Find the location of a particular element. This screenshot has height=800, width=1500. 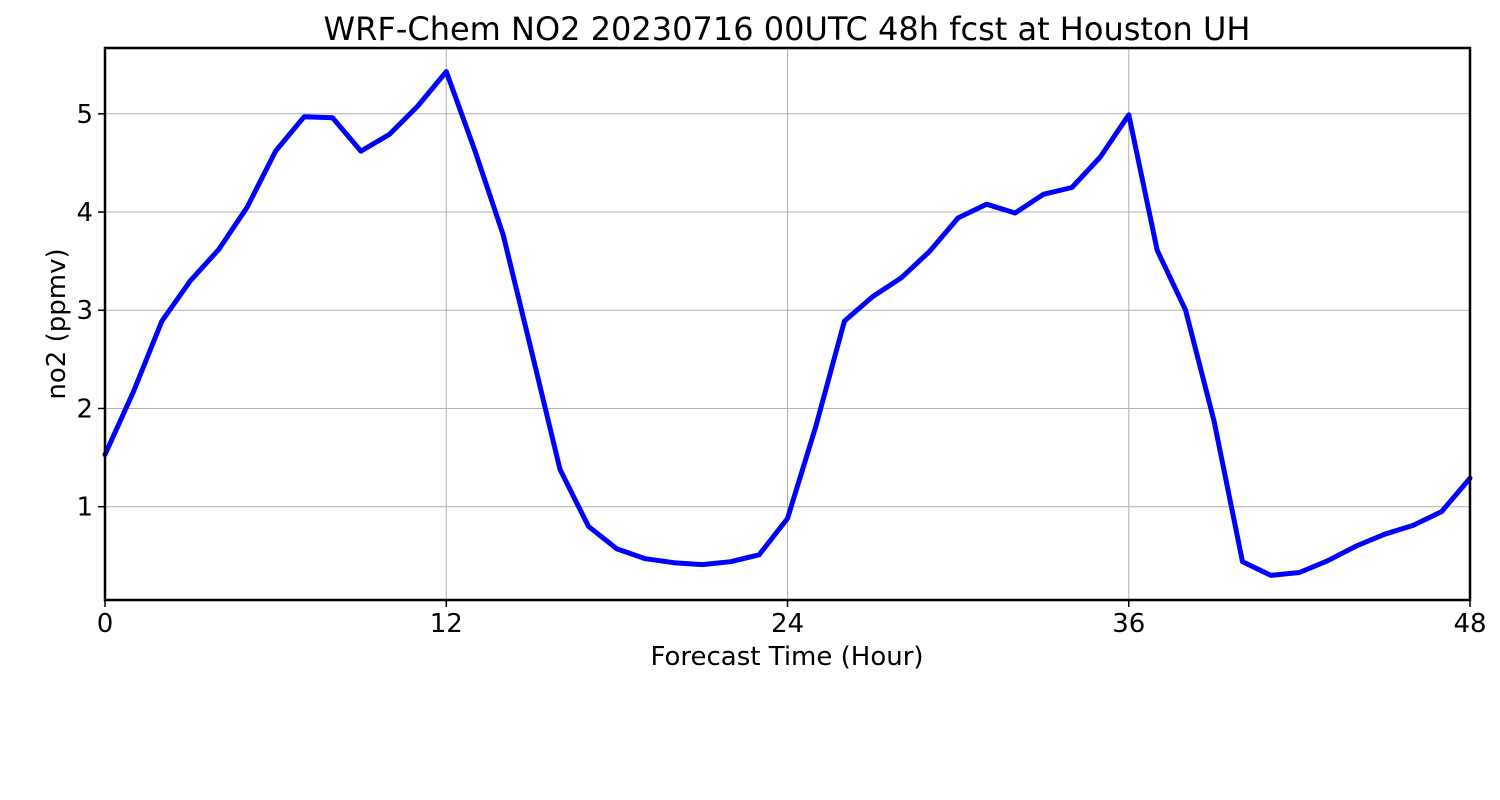

y-tick-label: 3 is located at coordinates (84, 311).